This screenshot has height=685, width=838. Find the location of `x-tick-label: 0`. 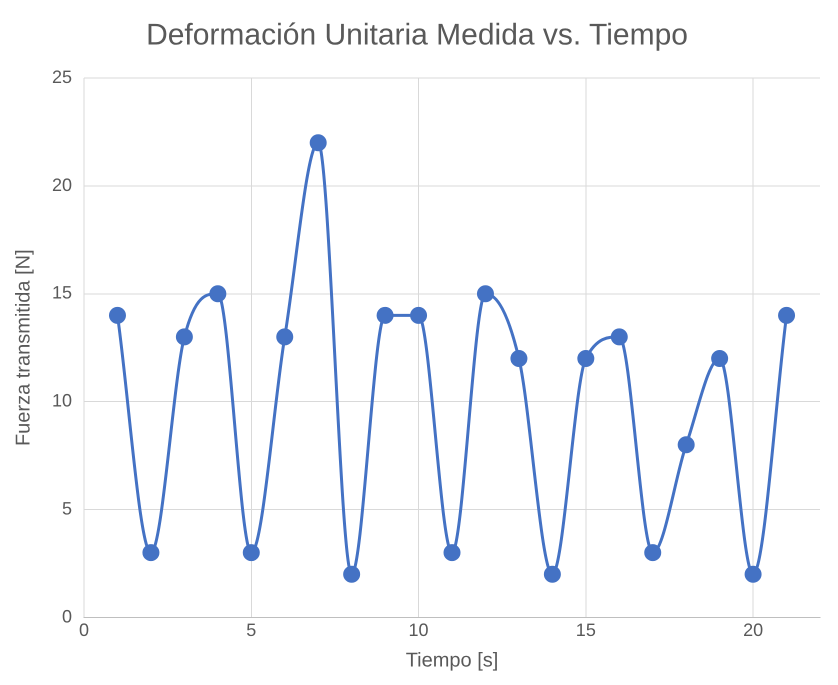

x-tick-label: 0 is located at coordinates (84, 630).